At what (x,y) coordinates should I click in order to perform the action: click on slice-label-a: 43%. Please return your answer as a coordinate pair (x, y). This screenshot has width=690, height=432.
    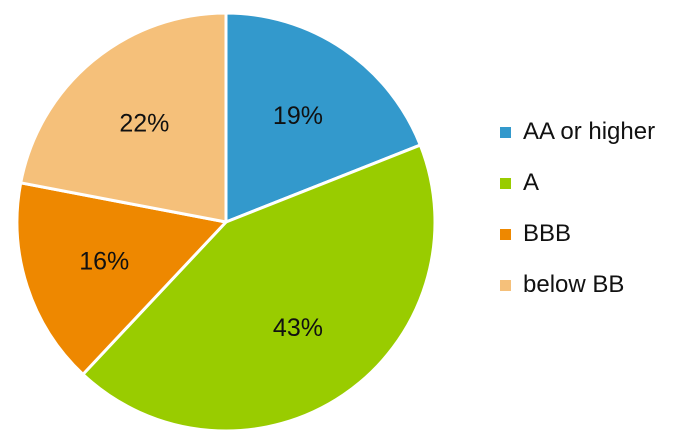
    Looking at the image, I should click on (298, 328).